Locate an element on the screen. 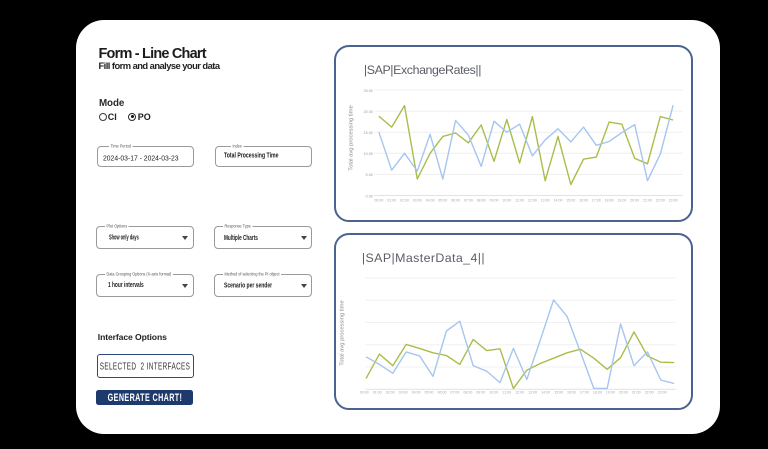 This screenshot has width=768, height=449. svg-text: 0.00 is located at coordinates (369, 196).